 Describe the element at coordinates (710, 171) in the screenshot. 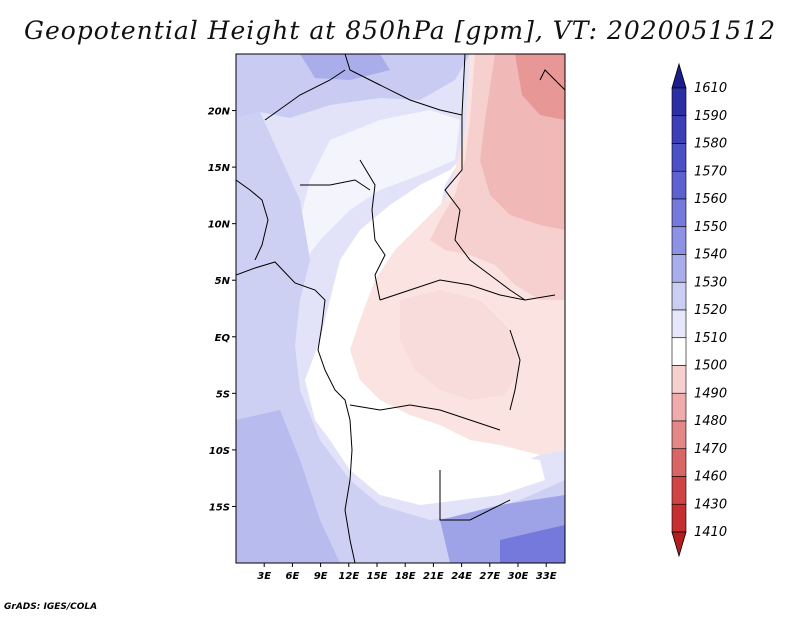

I see `colorbar-label: 1570` at that location.